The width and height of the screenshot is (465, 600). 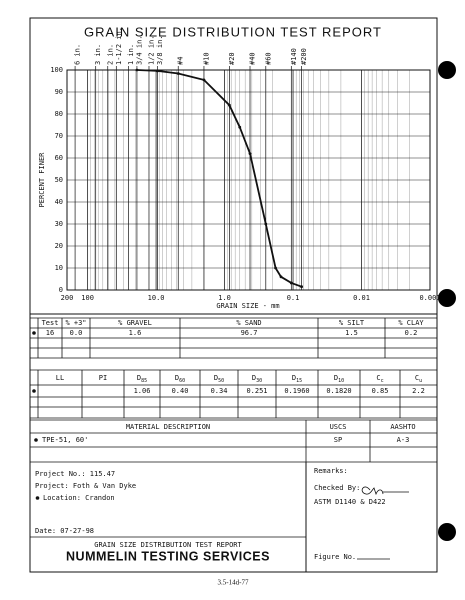 I want to click on cell: 0.1960, so click(x=296, y=391).